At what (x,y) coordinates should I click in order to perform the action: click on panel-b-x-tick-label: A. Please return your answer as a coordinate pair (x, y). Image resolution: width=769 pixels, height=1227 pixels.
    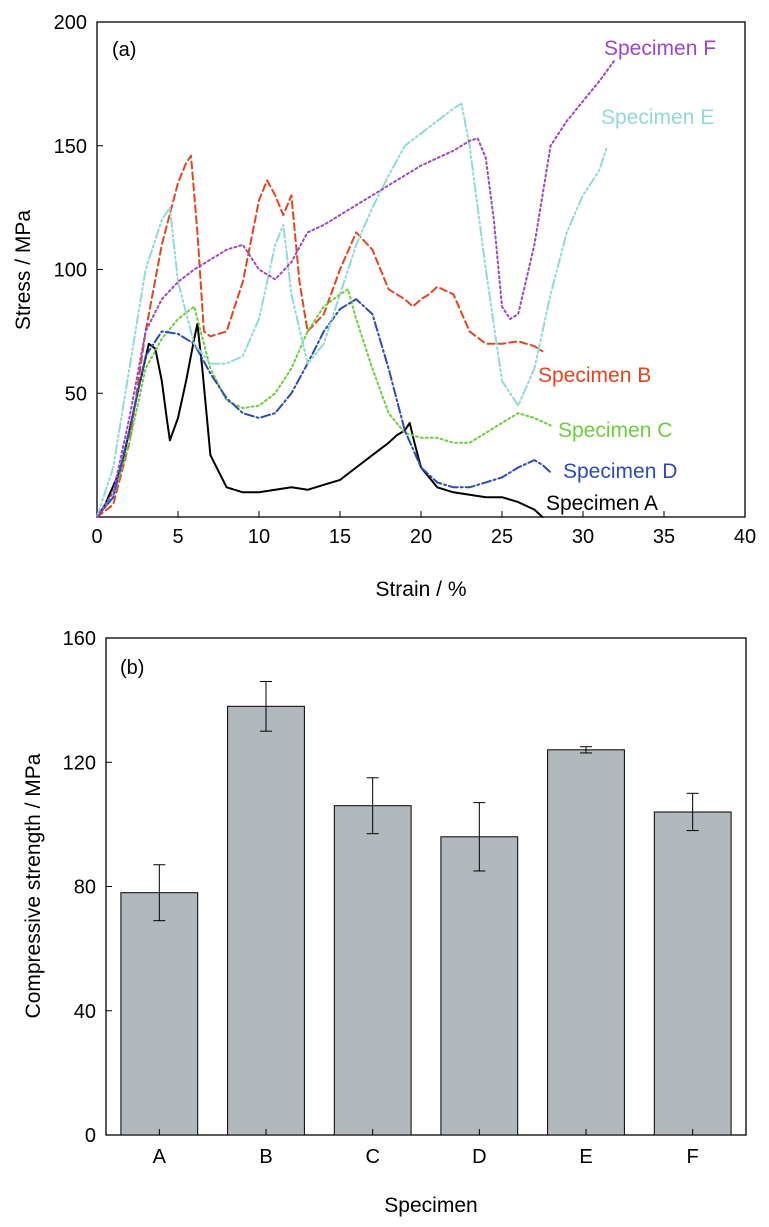
    Looking at the image, I should click on (160, 1157).